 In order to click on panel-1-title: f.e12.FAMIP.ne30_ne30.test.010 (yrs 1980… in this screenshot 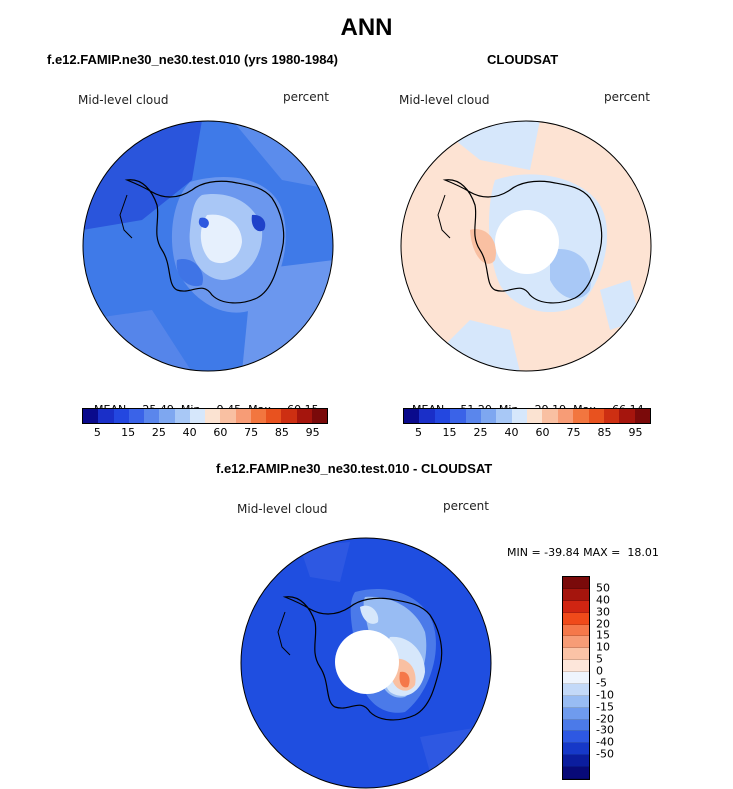, I will do `click(192, 59)`.